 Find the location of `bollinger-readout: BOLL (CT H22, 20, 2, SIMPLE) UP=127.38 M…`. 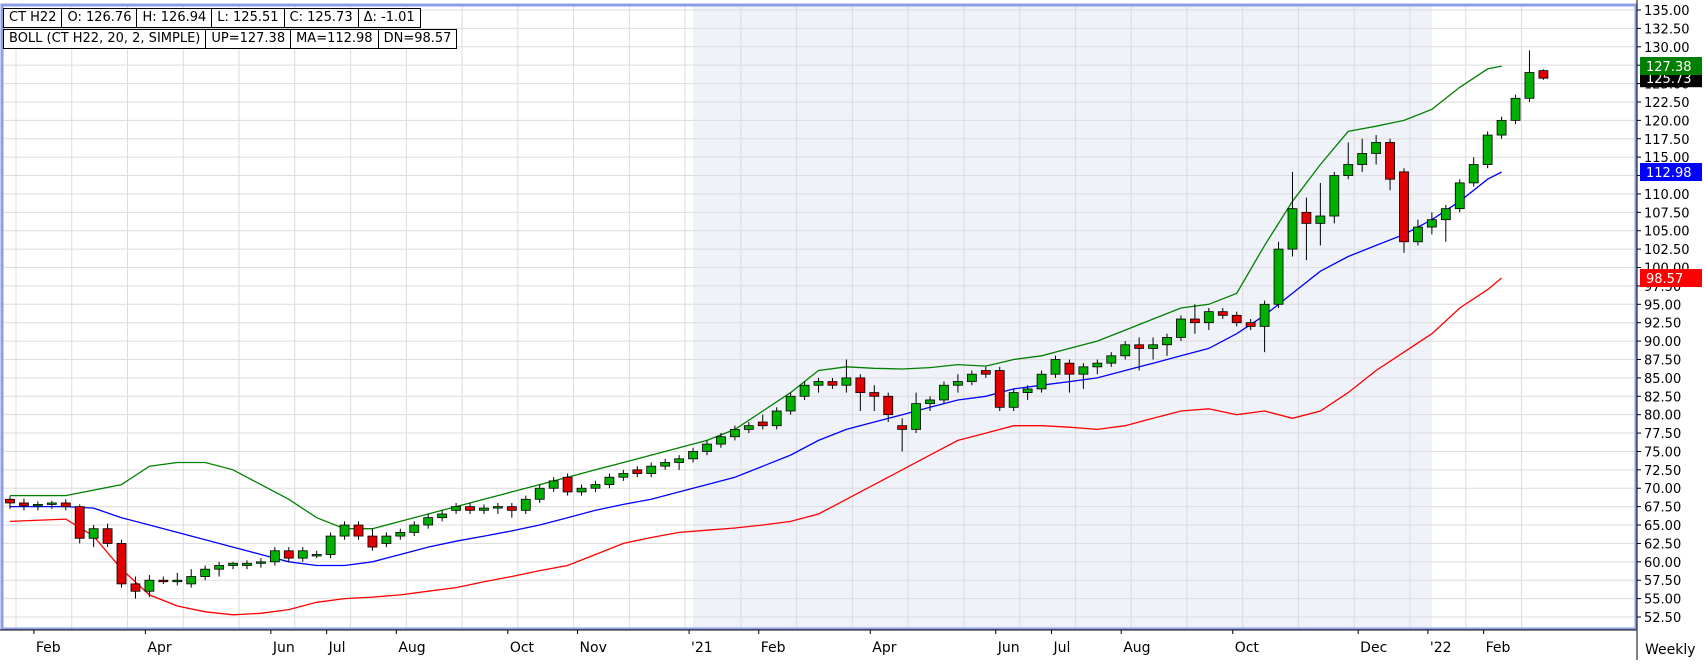

bollinger-readout: BOLL (CT H22, 20, 2, SIMPLE) UP=127.38 M… is located at coordinates (230, 39).